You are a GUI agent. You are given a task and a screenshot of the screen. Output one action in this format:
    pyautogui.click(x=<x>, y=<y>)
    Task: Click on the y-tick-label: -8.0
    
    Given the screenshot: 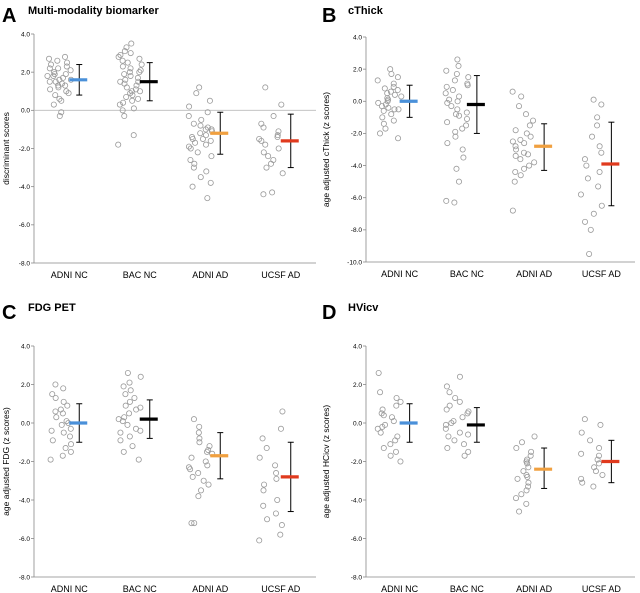 What is the action you would take?
    pyautogui.click(x=25, y=577)
    